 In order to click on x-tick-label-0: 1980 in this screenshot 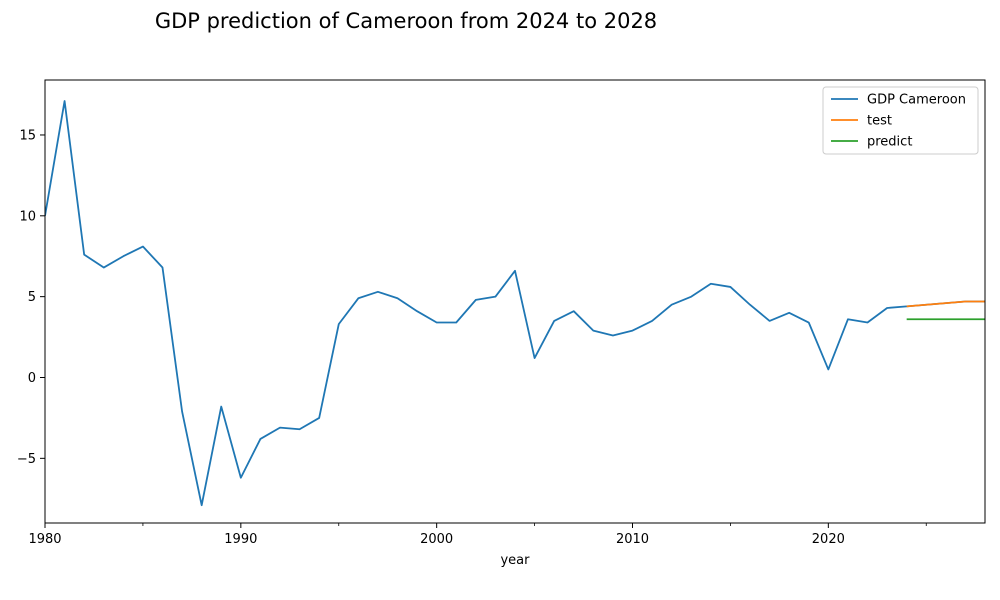, I will do `click(44, 539)`.